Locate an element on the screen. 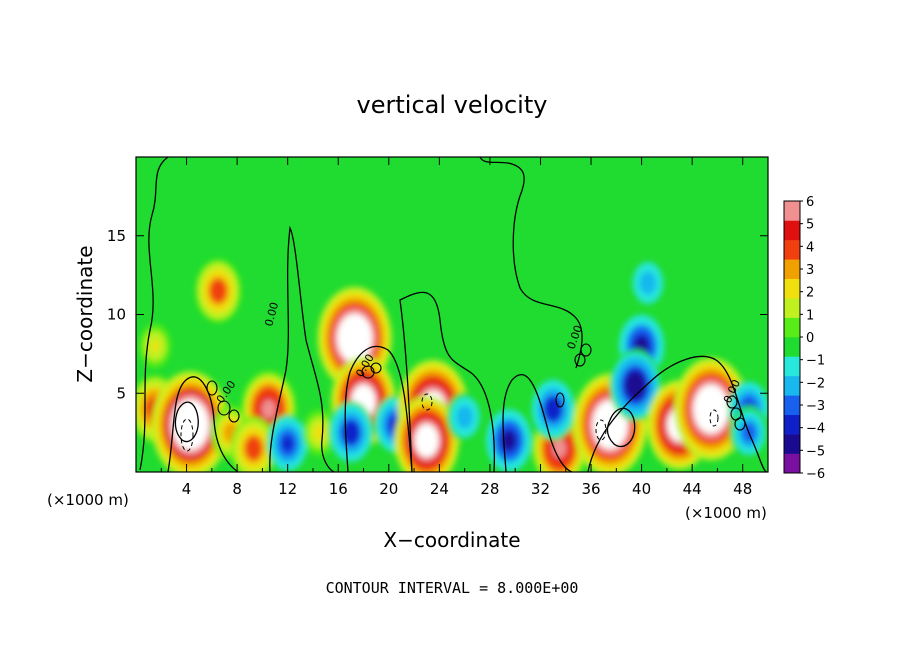 This screenshot has width=904, height=654. y-tick-label: 10 is located at coordinates (116, 315).